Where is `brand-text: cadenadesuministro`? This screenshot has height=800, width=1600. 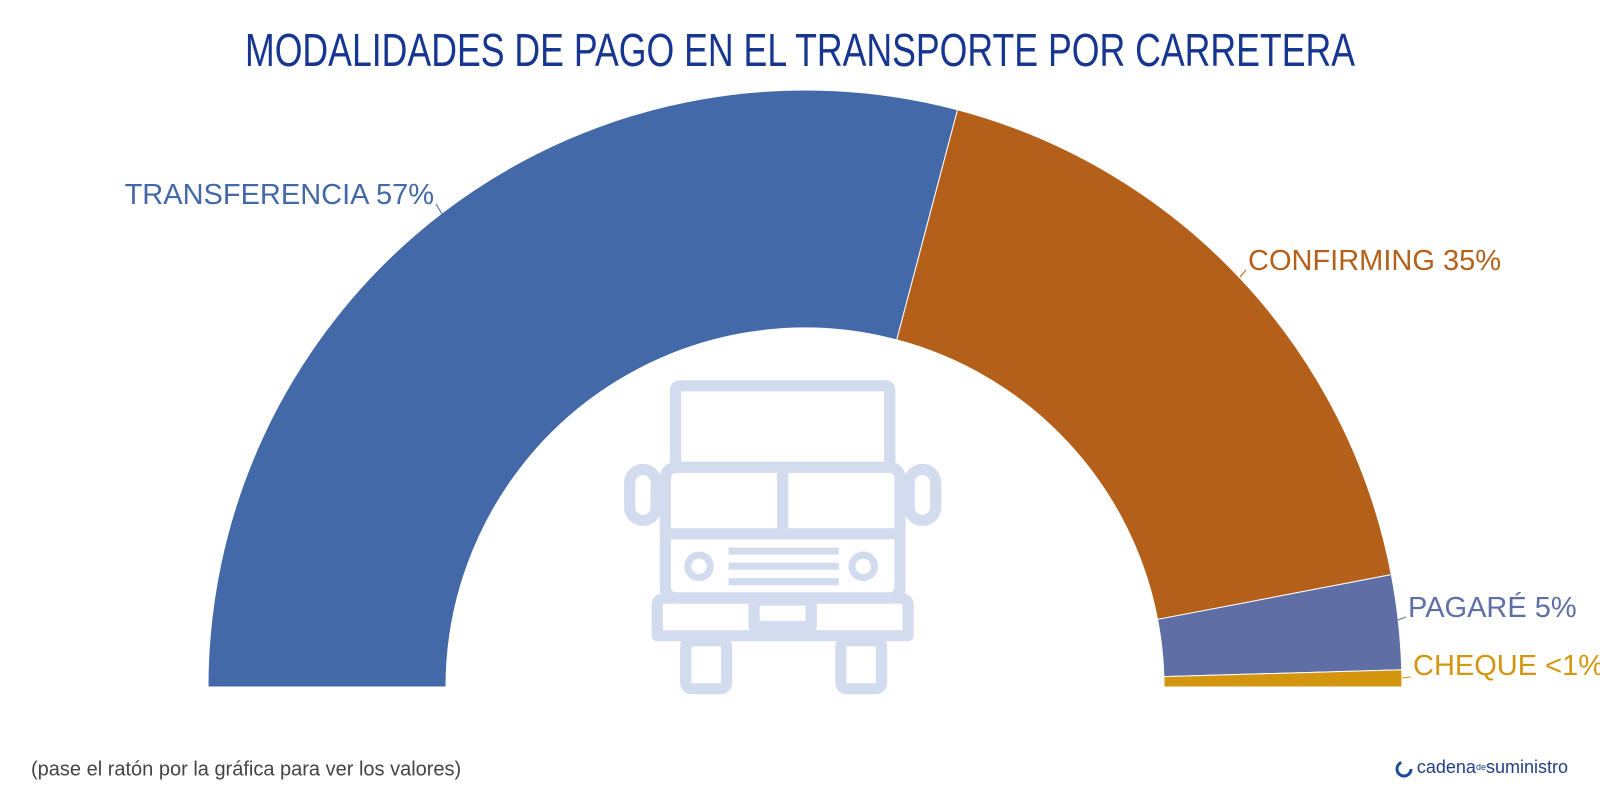 brand-text: cadenadesuministro is located at coordinates (1492, 767).